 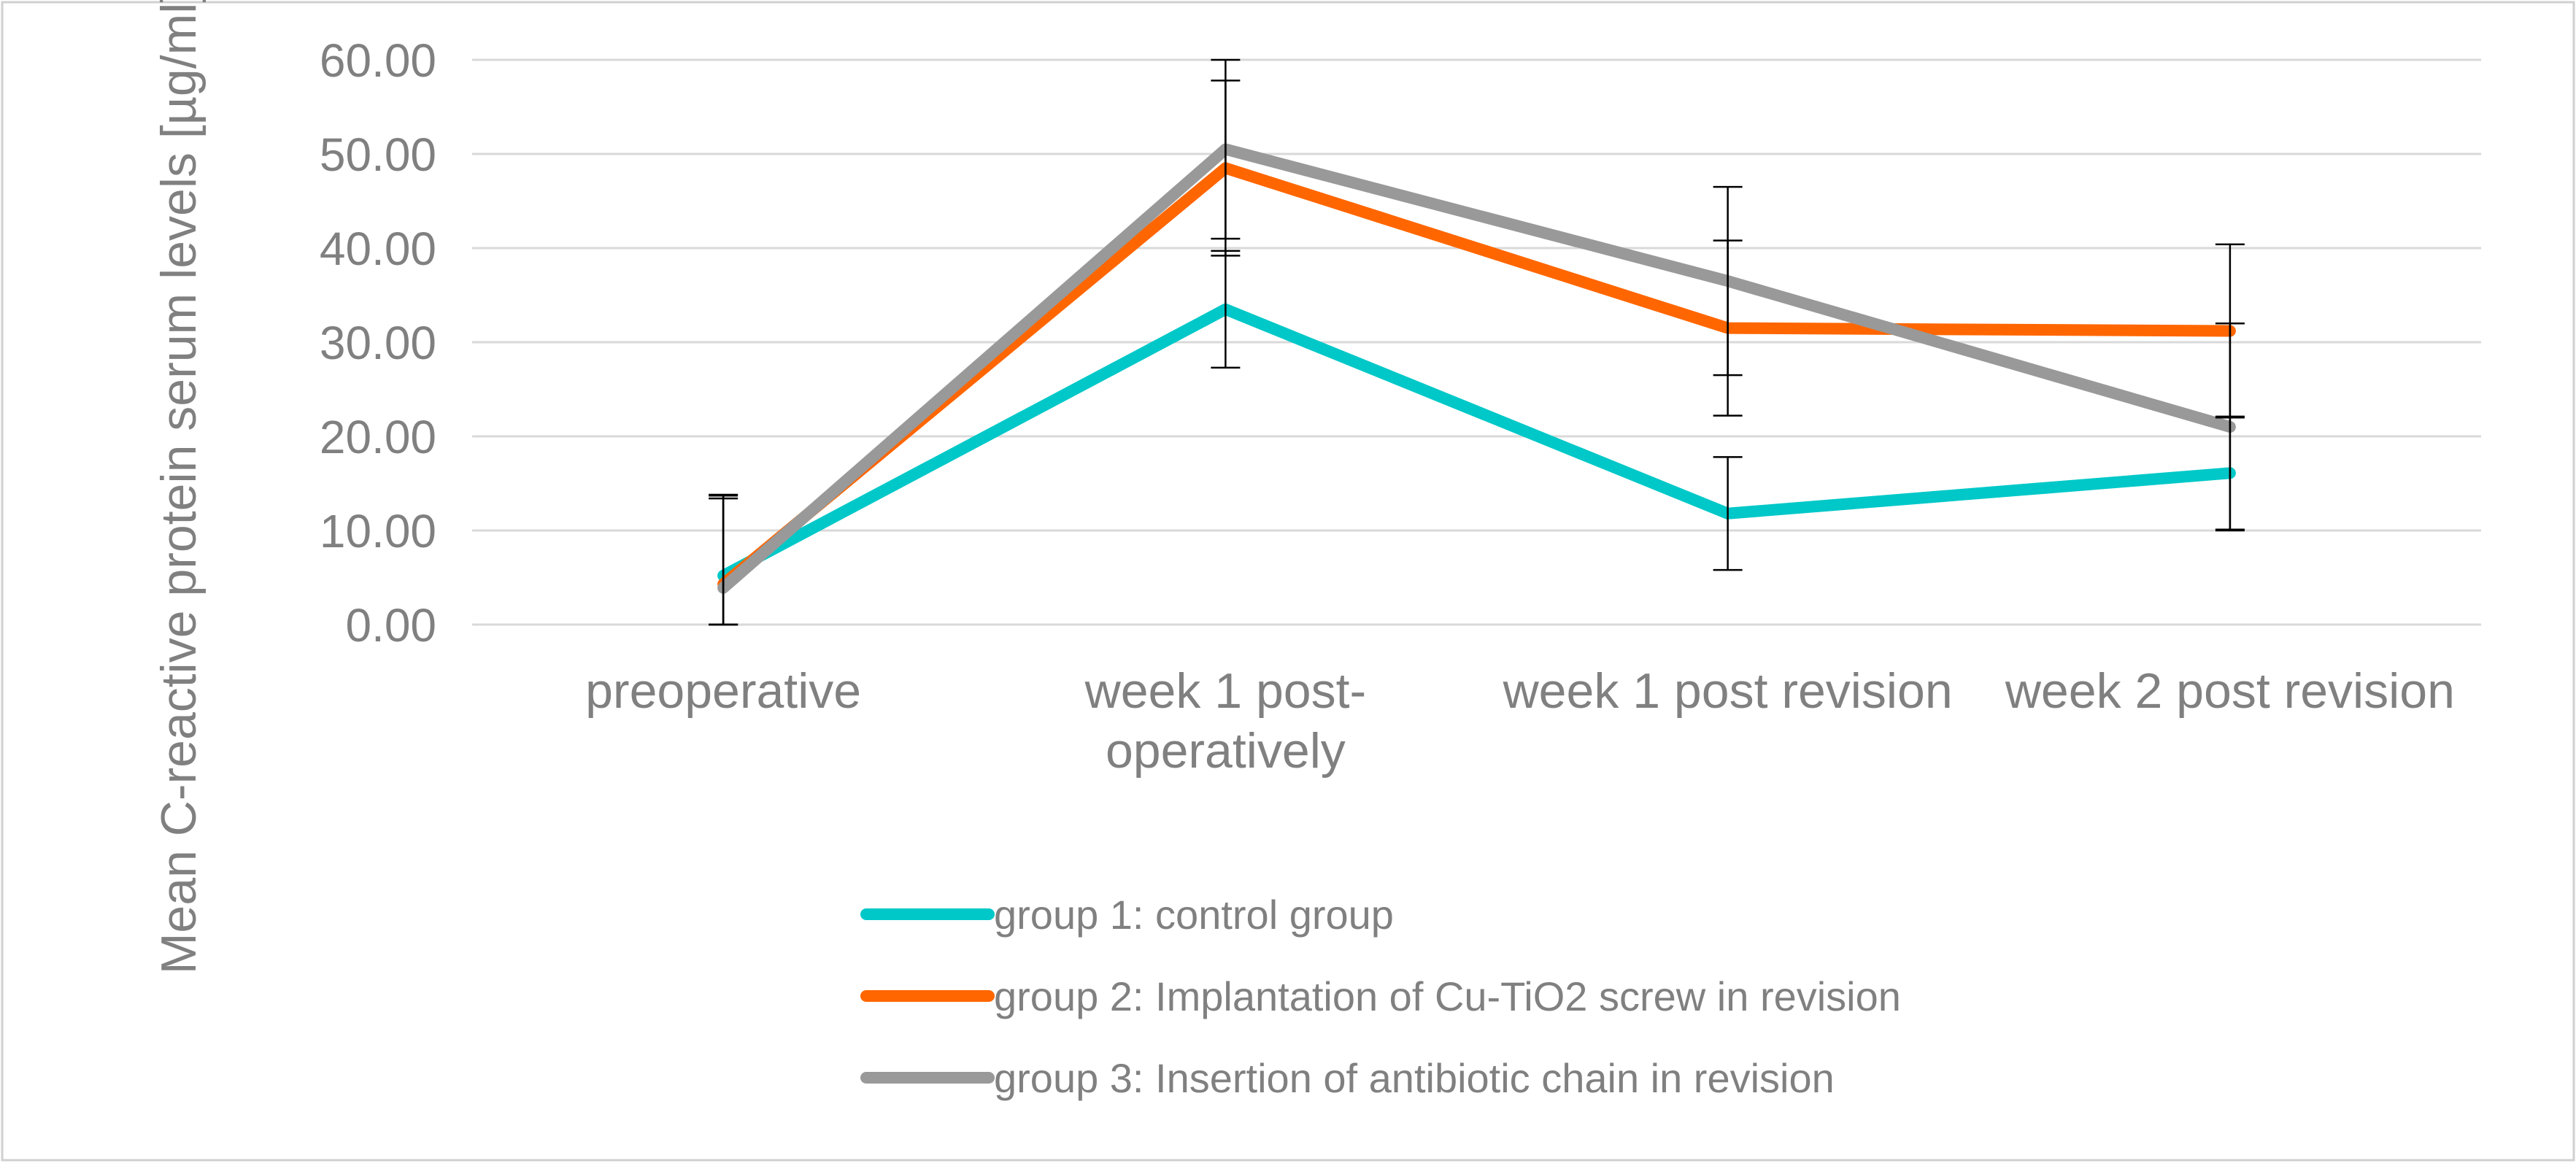 I want to click on y-tick-label: 40.00, so click(x=378, y=249).